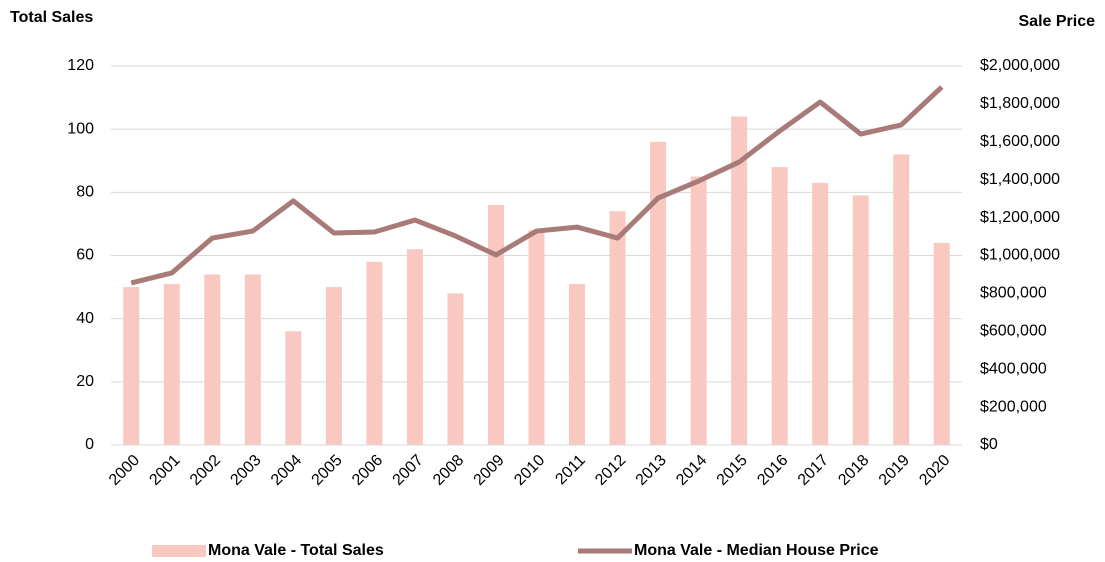 Image resolution: width=1105 pixels, height=562 pixels. Describe the element at coordinates (1020, 103) in the screenshot. I see `y2-tick-label: $1,800,000` at that location.